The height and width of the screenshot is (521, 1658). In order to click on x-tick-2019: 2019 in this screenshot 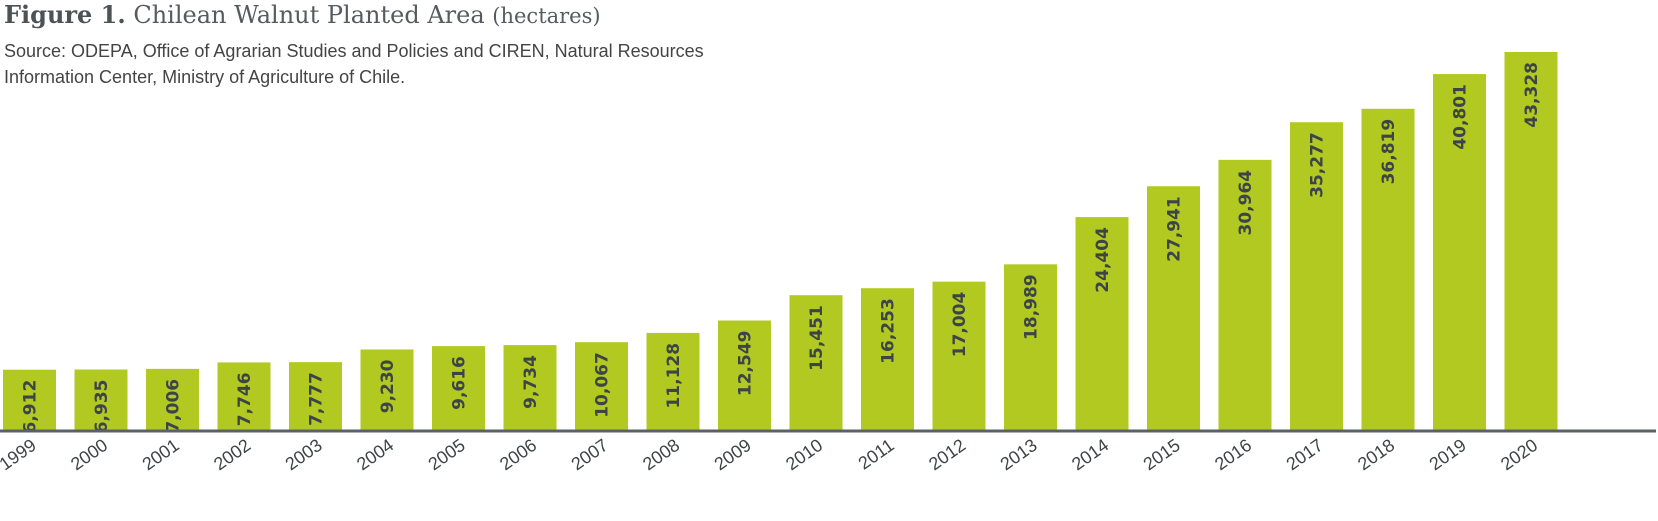, I will do `click(1448, 454)`.